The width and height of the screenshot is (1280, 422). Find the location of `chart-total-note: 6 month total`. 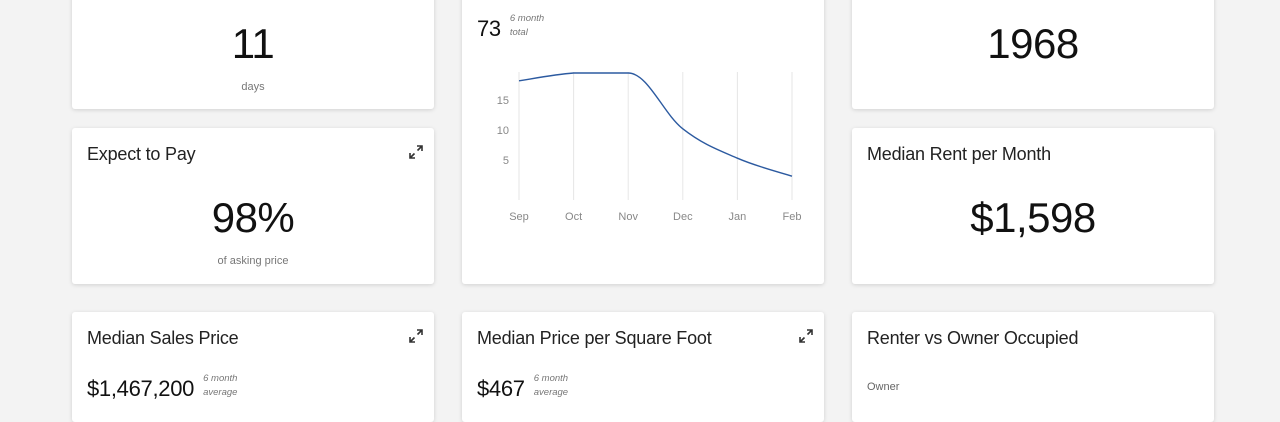

chart-total-note: 6 month total is located at coordinates (527, 26).